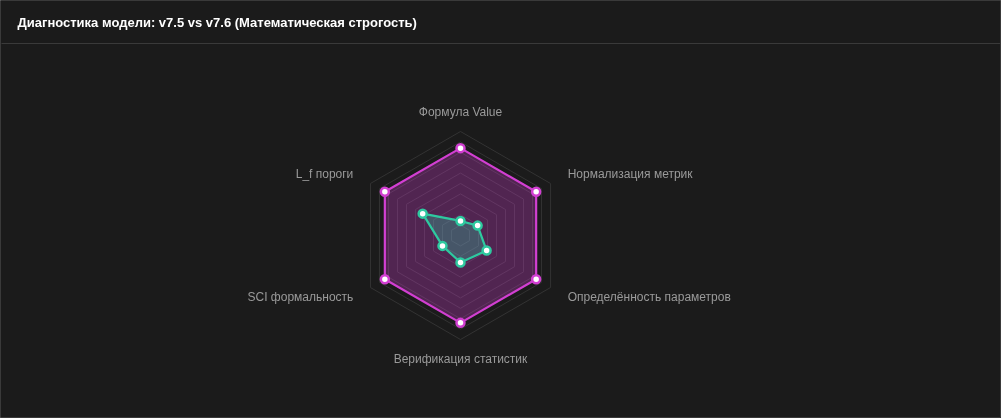 The height and width of the screenshot is (418, 1001). I want to click on chart-title: Диагностика модели: v7.5 vs v7.6 (Математическая строгость), so click(217, 22).